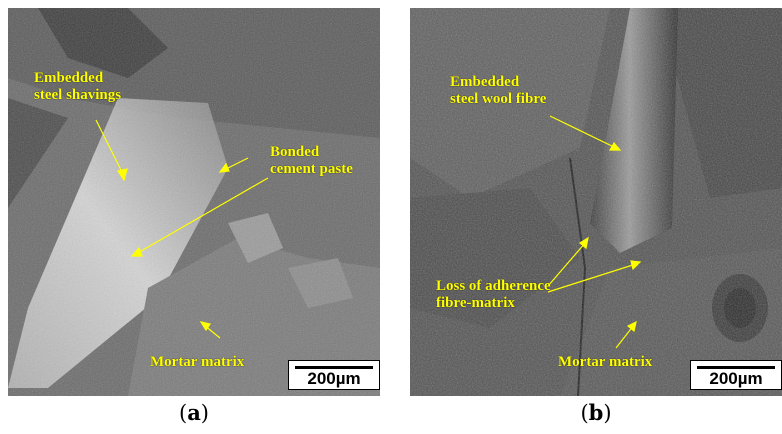 The width and height of the screenshot is (782, 434). I want to click on scale-bar-text-b: 200µm, so click(736, 378).